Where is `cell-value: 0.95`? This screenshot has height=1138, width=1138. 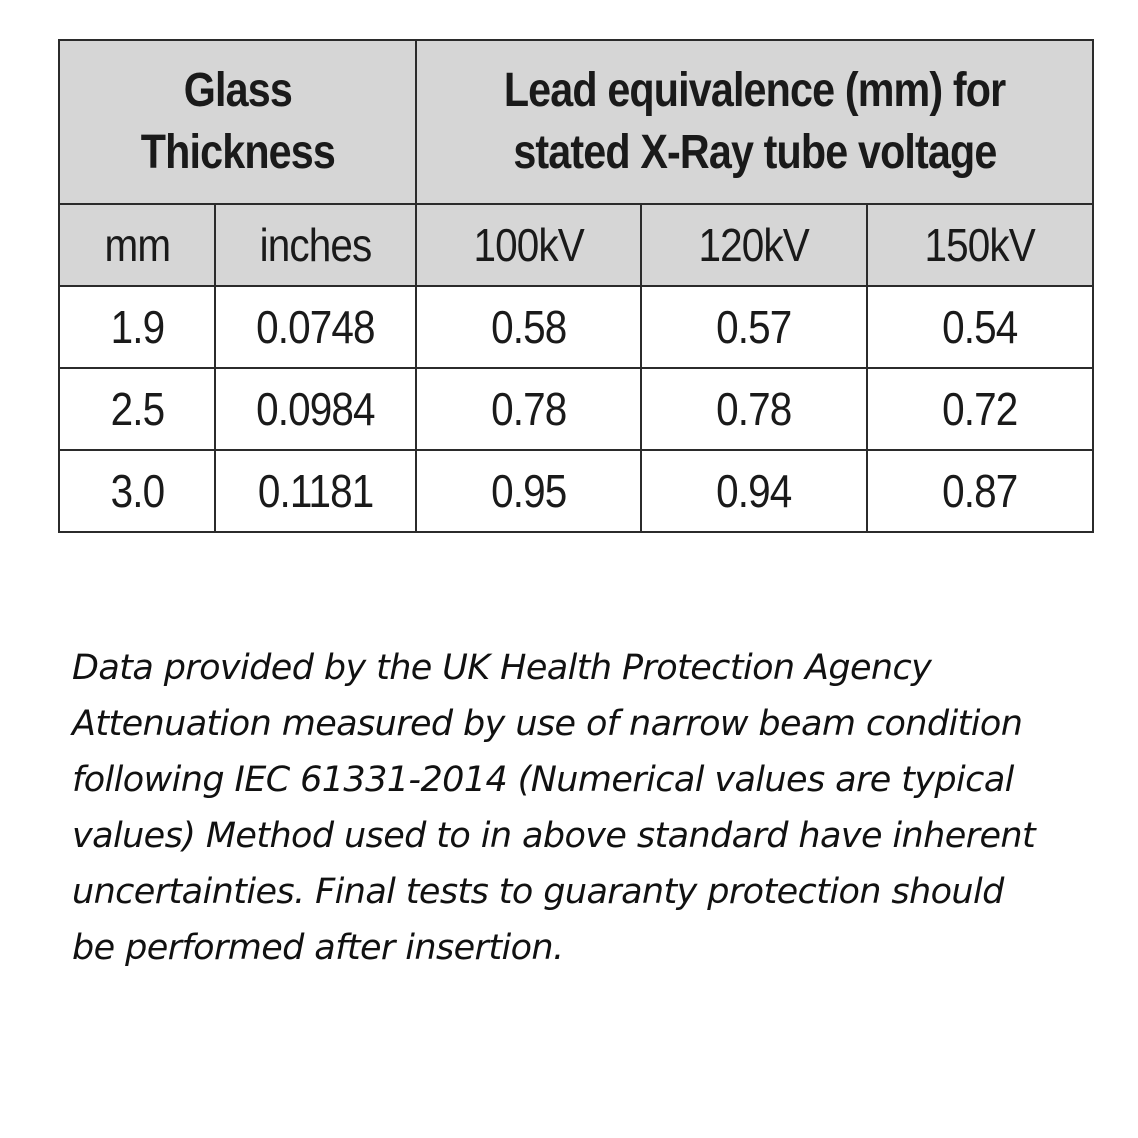 cell-value: 0.95 is located at coordinates (528, 491).